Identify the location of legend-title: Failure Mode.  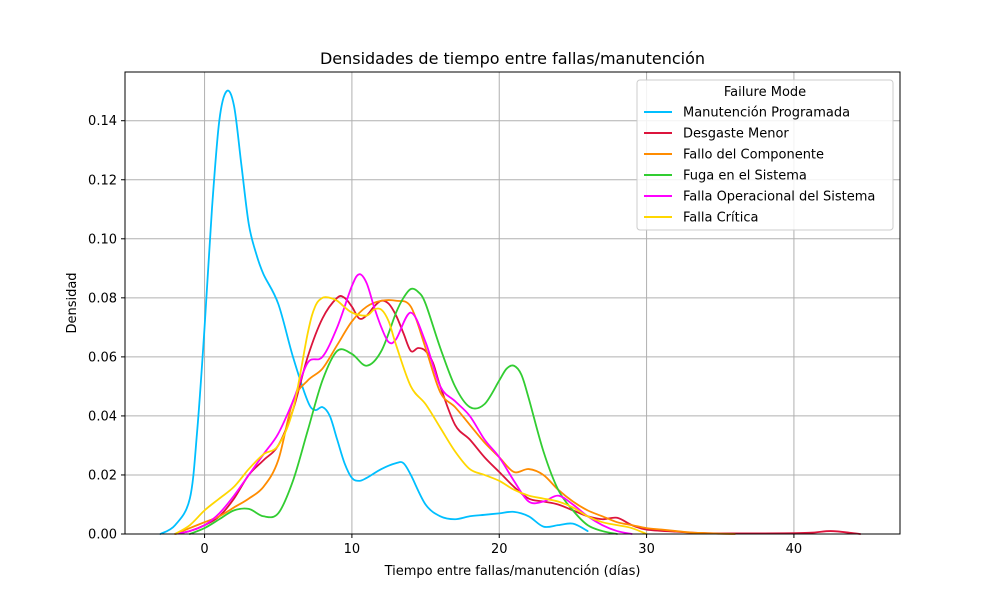
(765, 92).